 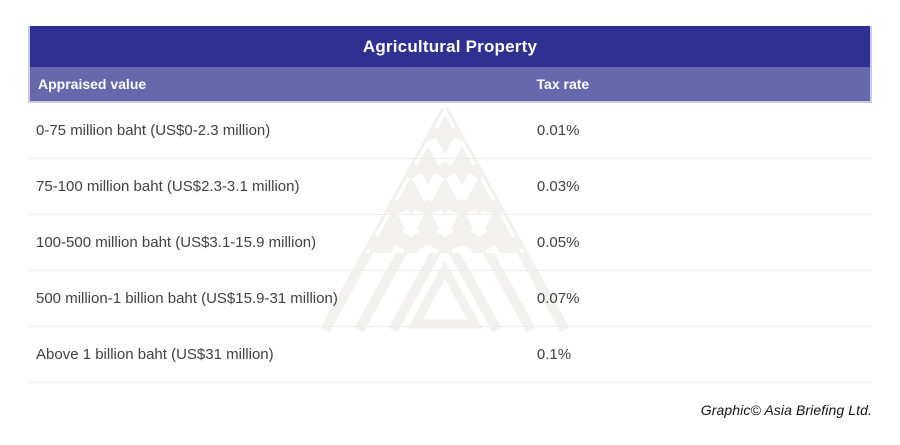 I want to click on column-header-tax-rate: Tax rate, so click(x=563, y=84).